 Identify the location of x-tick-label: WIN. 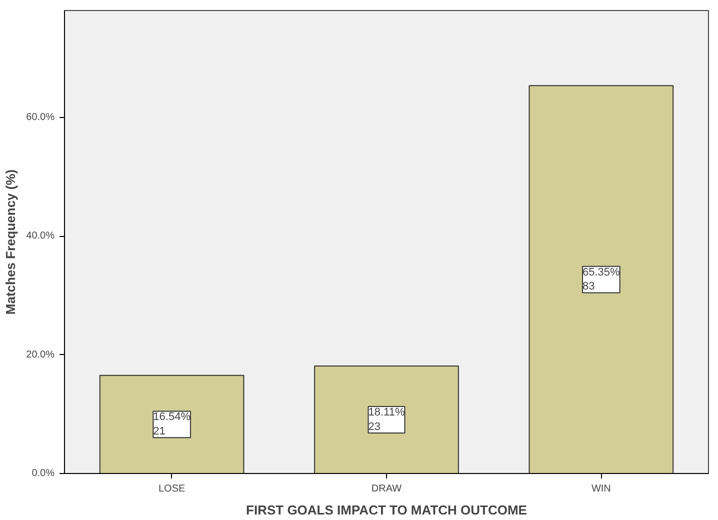
(601, 489).